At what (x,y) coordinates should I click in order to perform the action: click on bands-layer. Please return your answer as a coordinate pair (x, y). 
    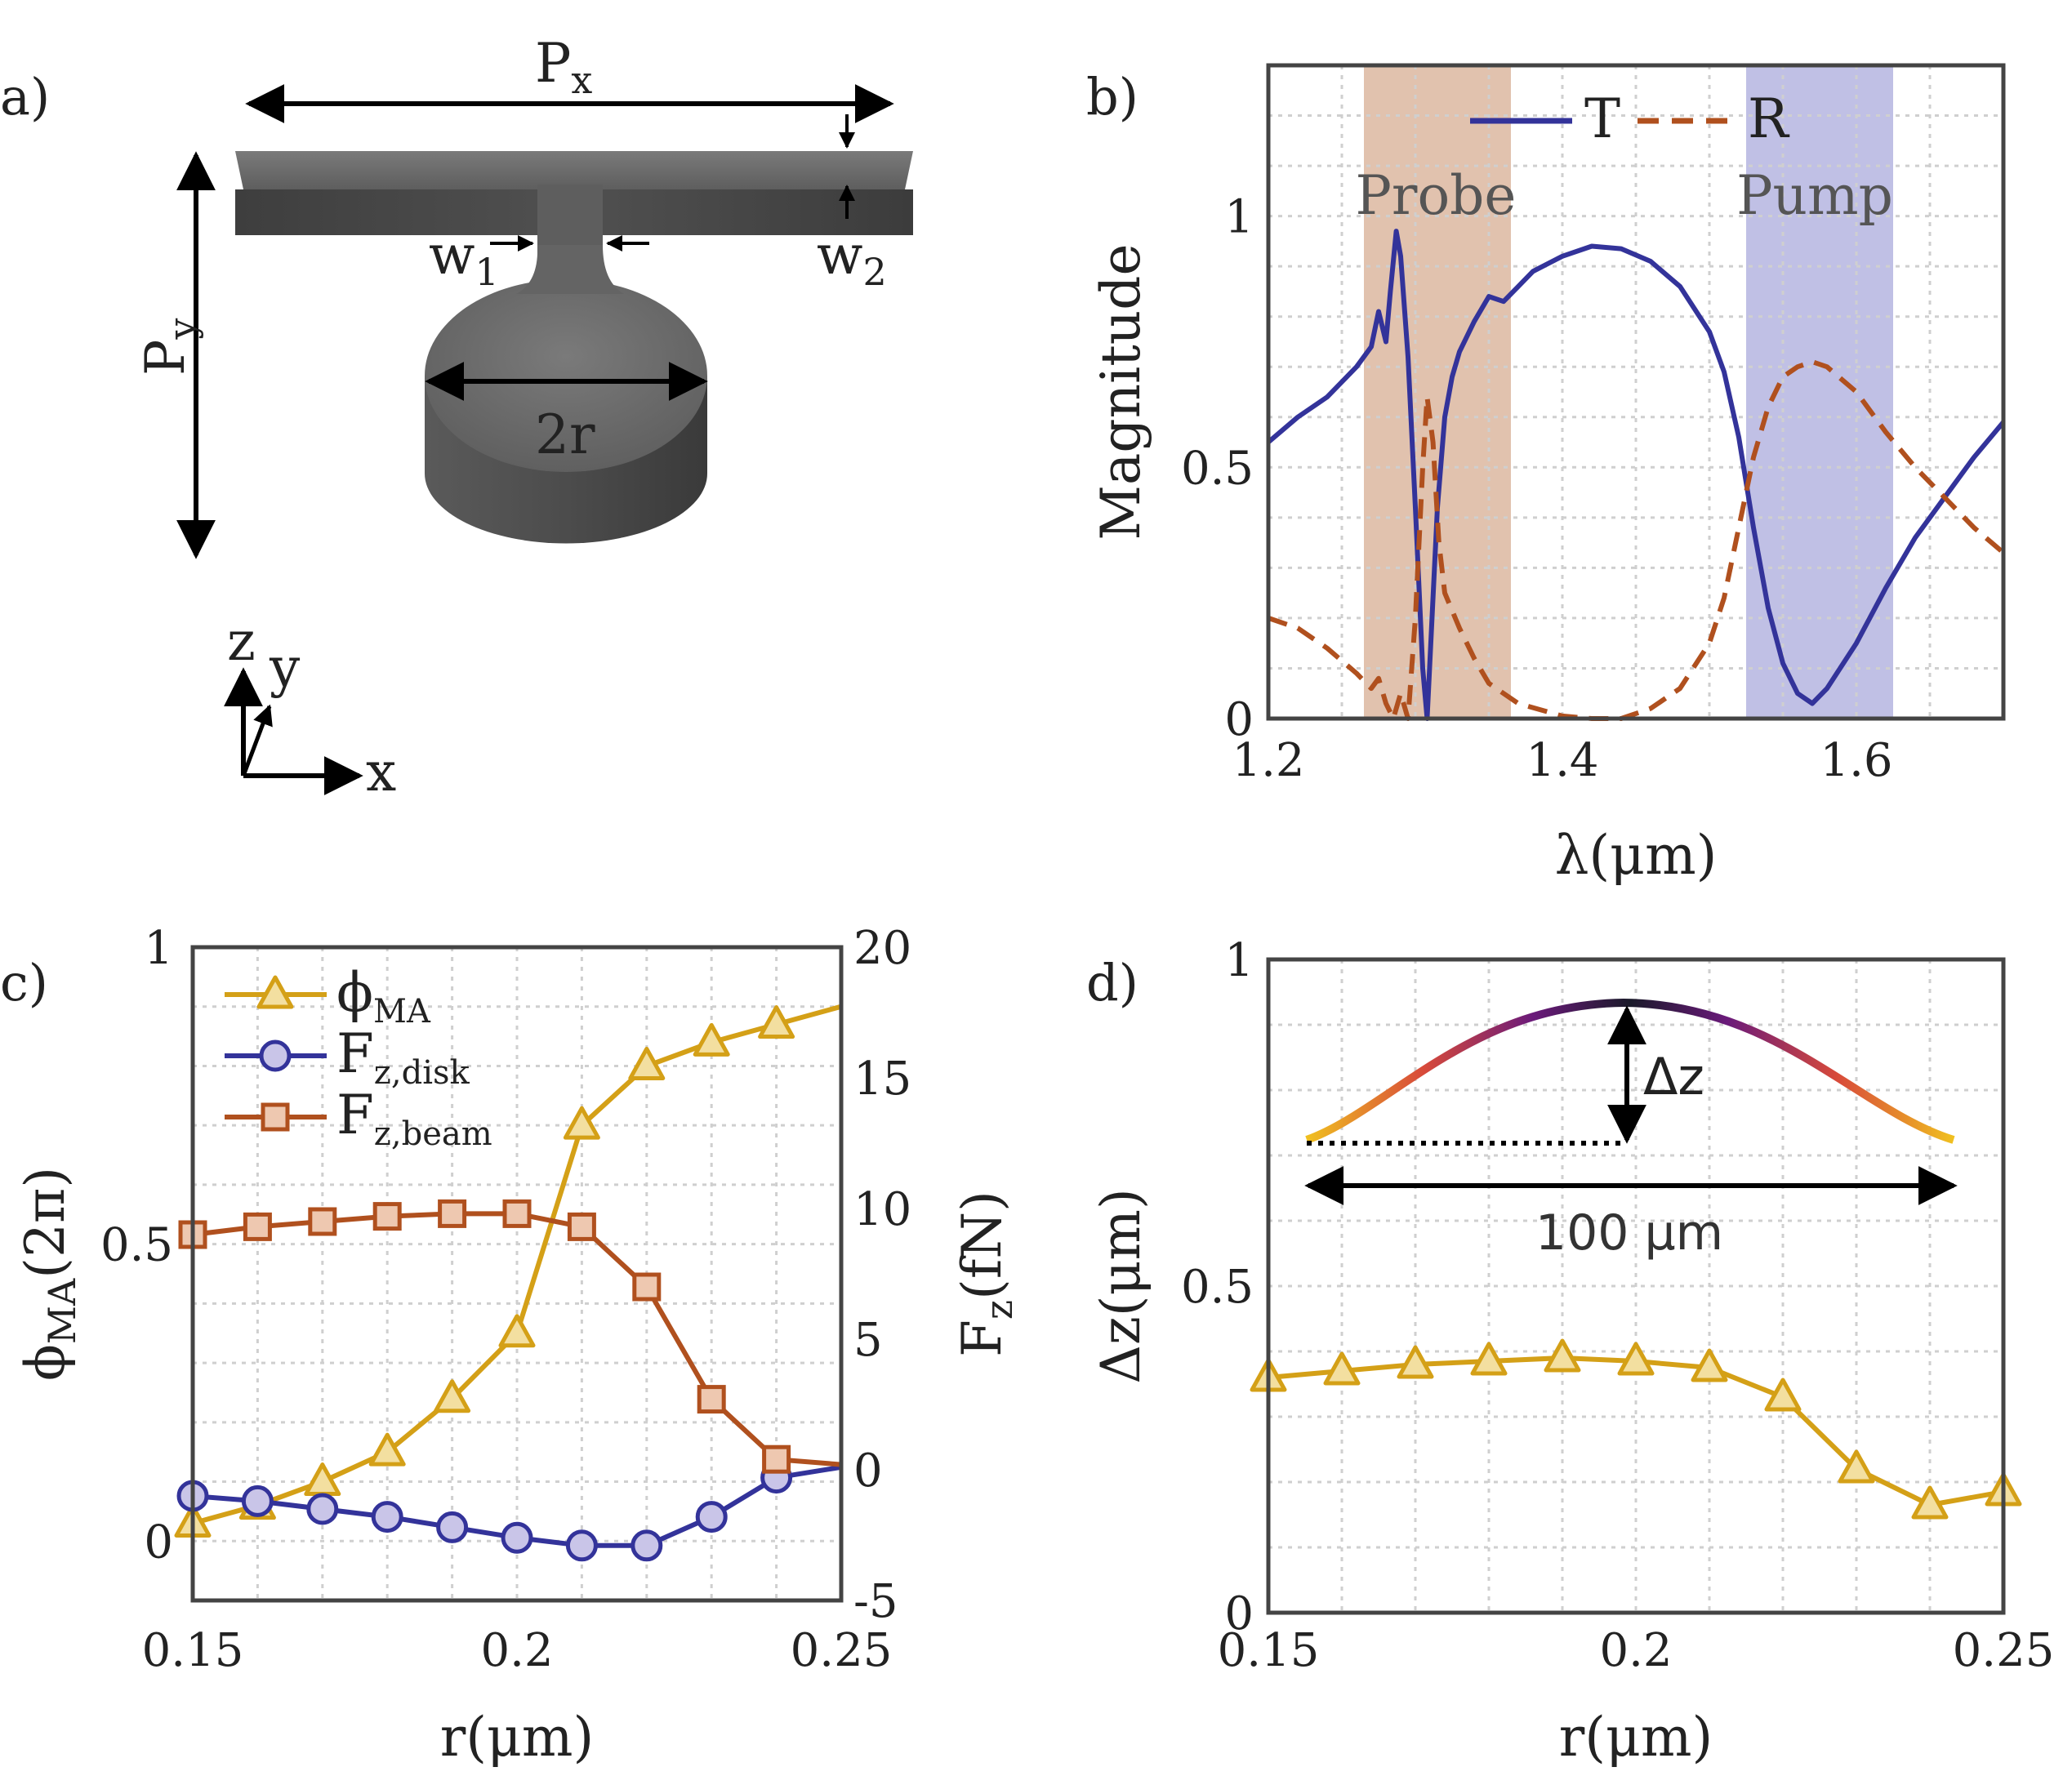
    Looking at the image, I should click on (1629, 392).